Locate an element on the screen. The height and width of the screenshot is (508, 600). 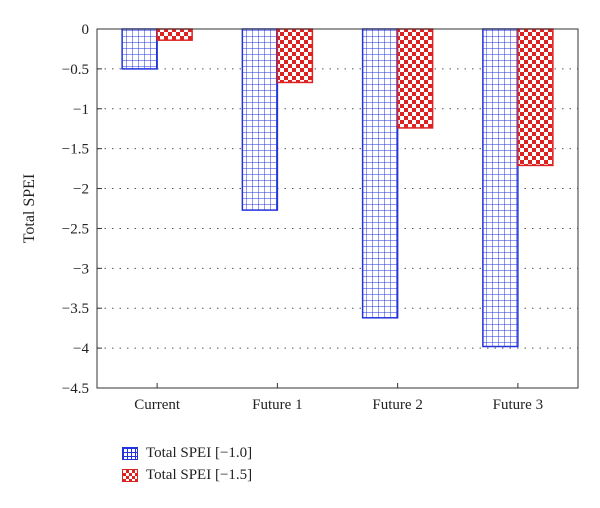
legend-swatch-checker-icon is located at coordinates (130, 475).